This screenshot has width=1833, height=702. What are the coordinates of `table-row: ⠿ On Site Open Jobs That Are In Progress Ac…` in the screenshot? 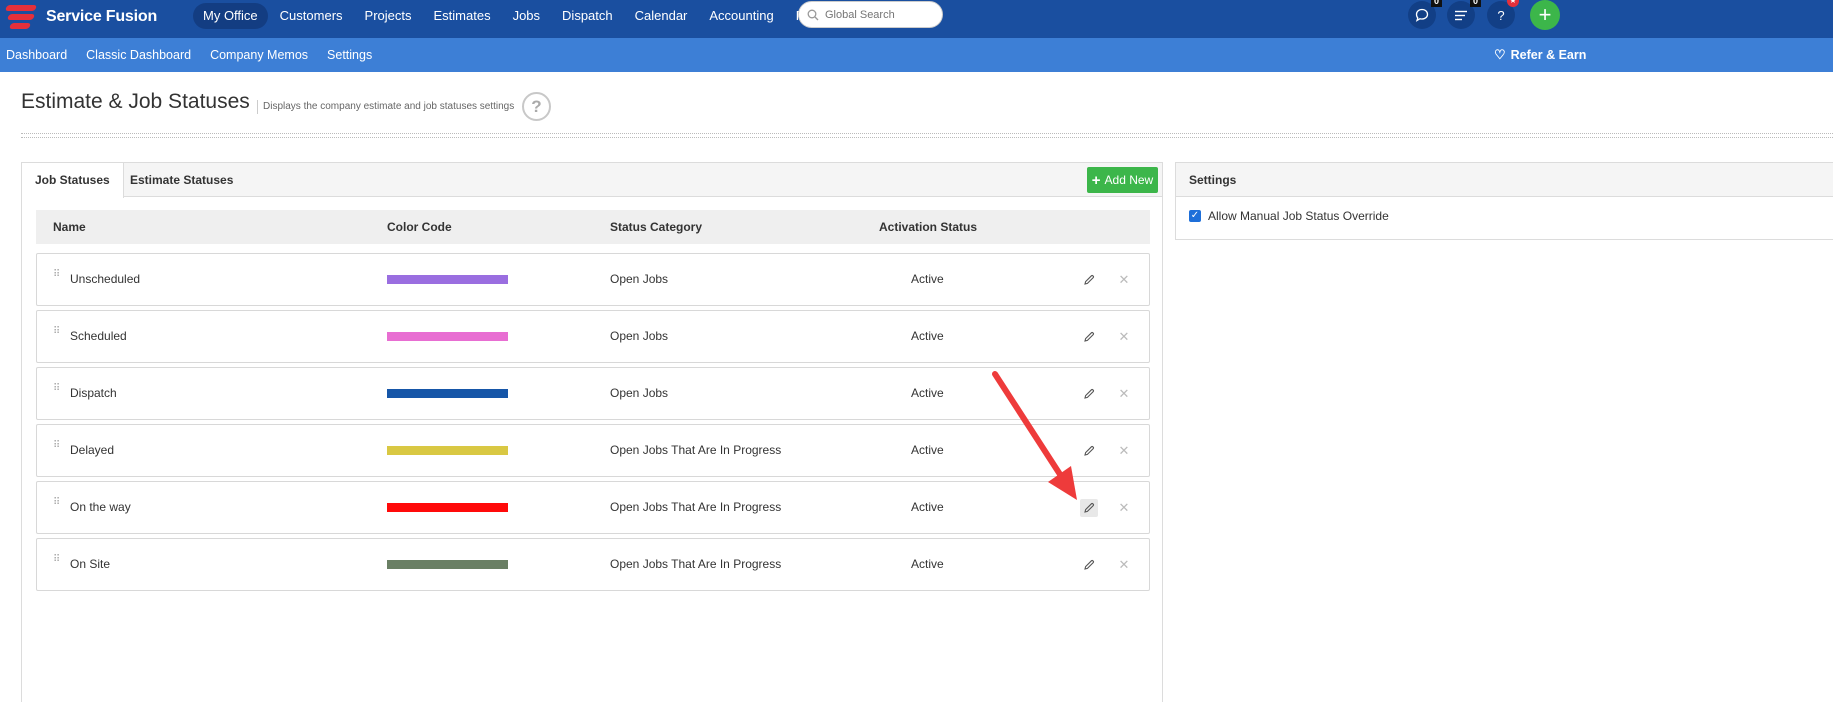 It's located at (593, 564).